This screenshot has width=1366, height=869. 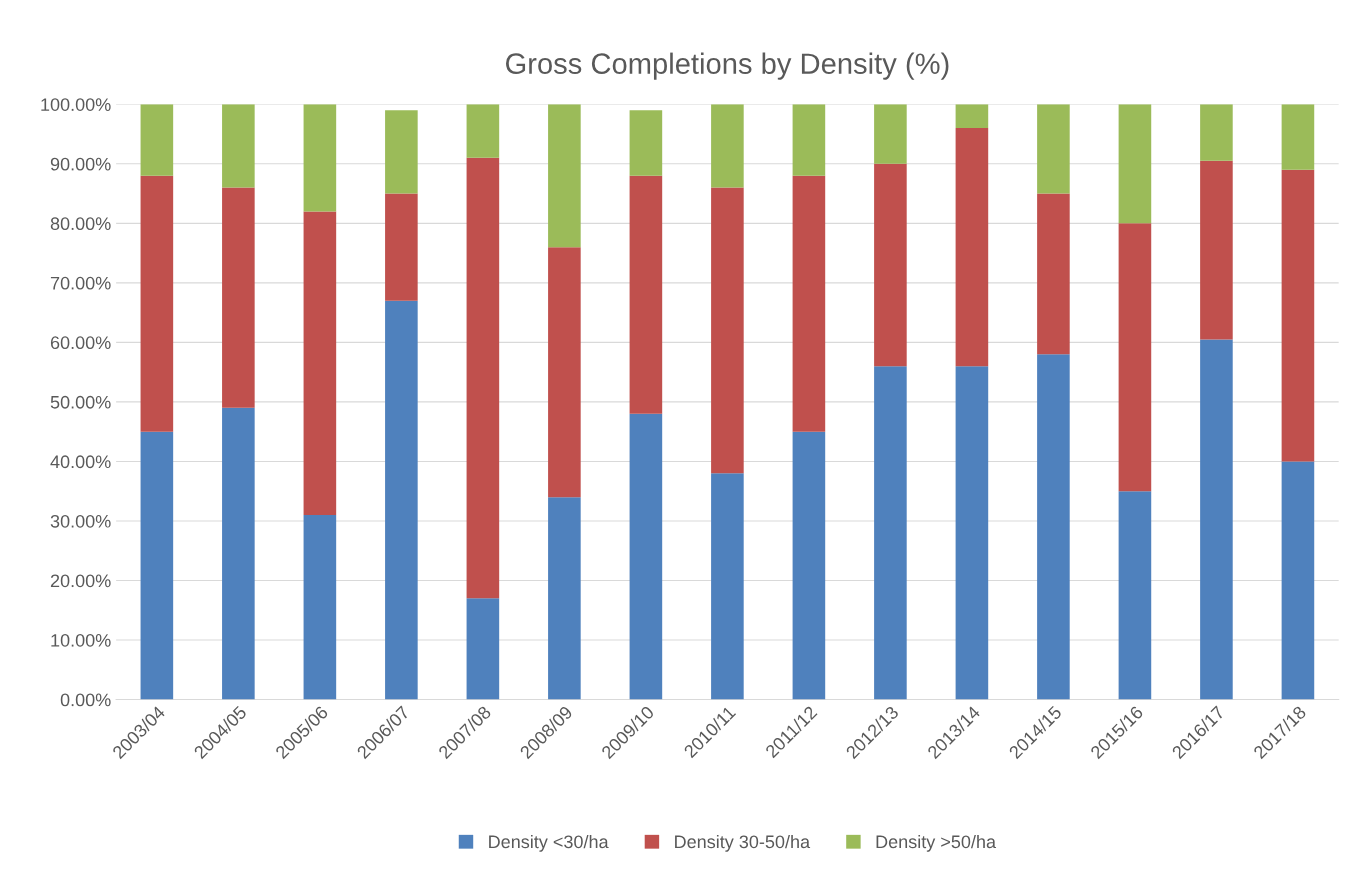 I want to click on legend-label: Density >50/ha, so click(x=936, y=843).